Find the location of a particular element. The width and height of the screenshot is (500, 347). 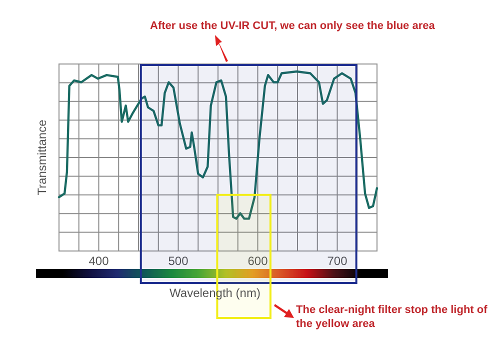

y-axis-title: Transmittance is located at coordinates (42, 157).